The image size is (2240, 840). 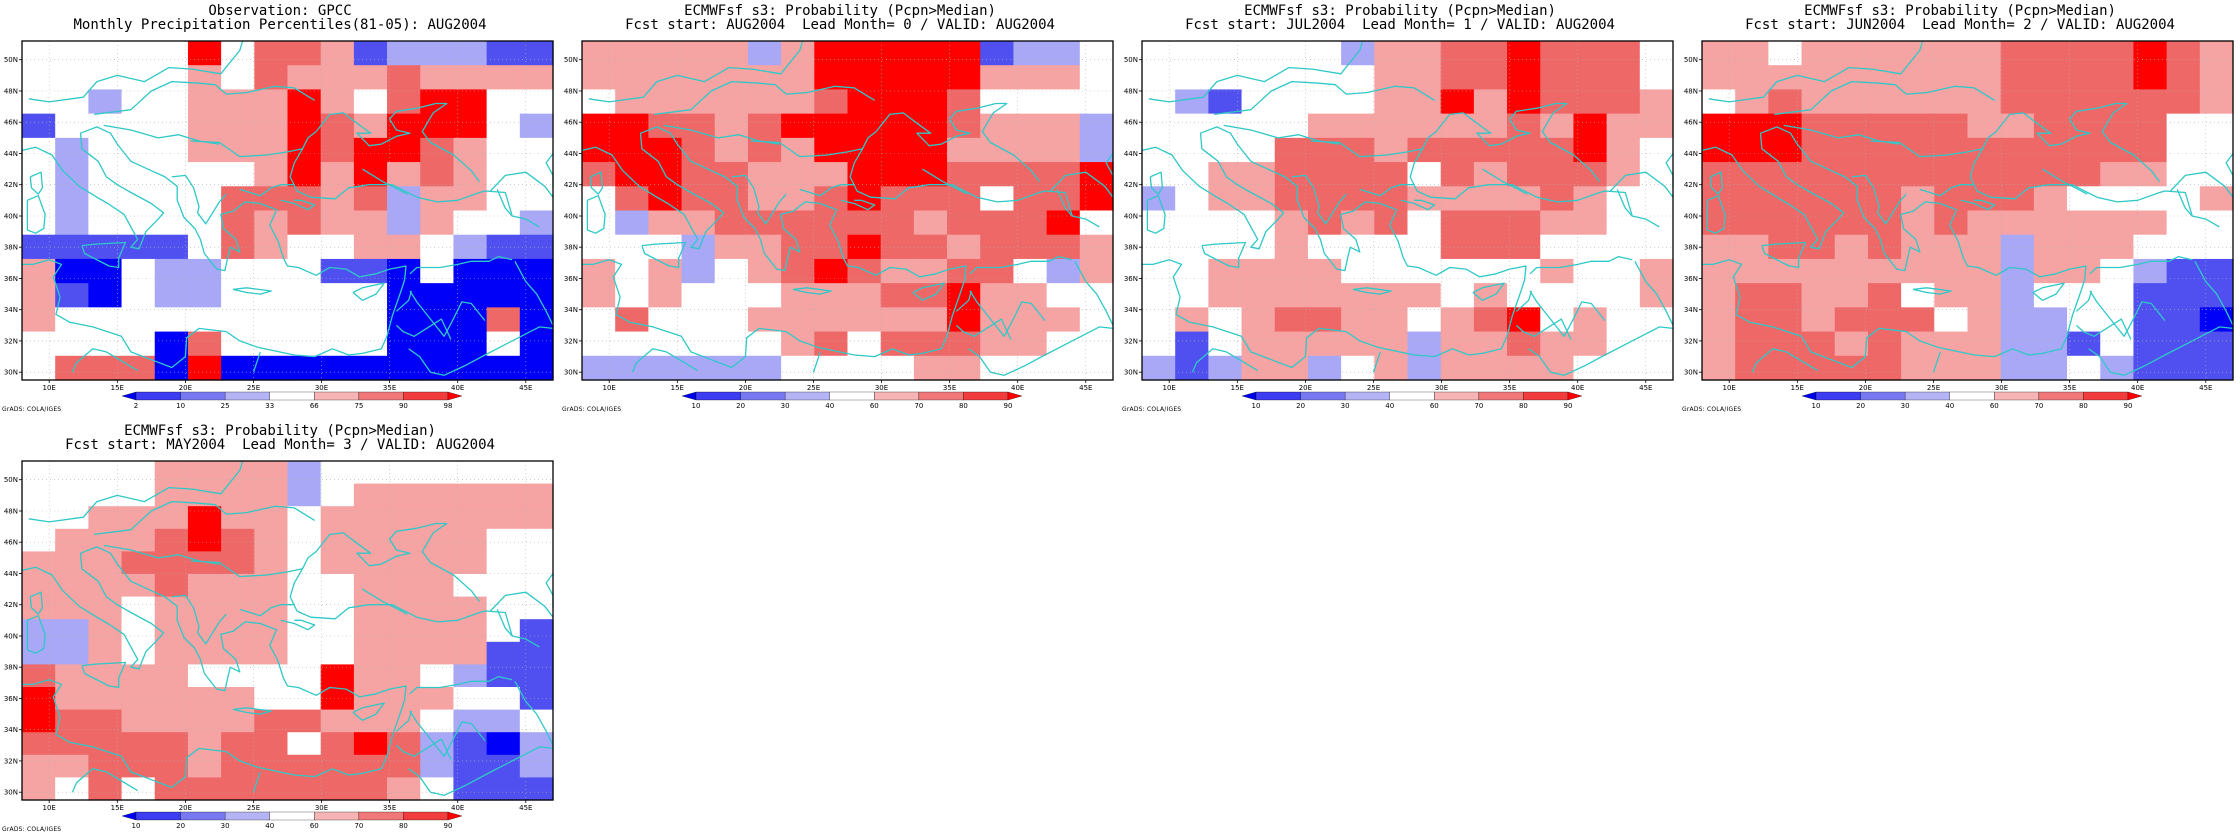 I want to click on lon-label: 40E, so click(x=457, y=388).